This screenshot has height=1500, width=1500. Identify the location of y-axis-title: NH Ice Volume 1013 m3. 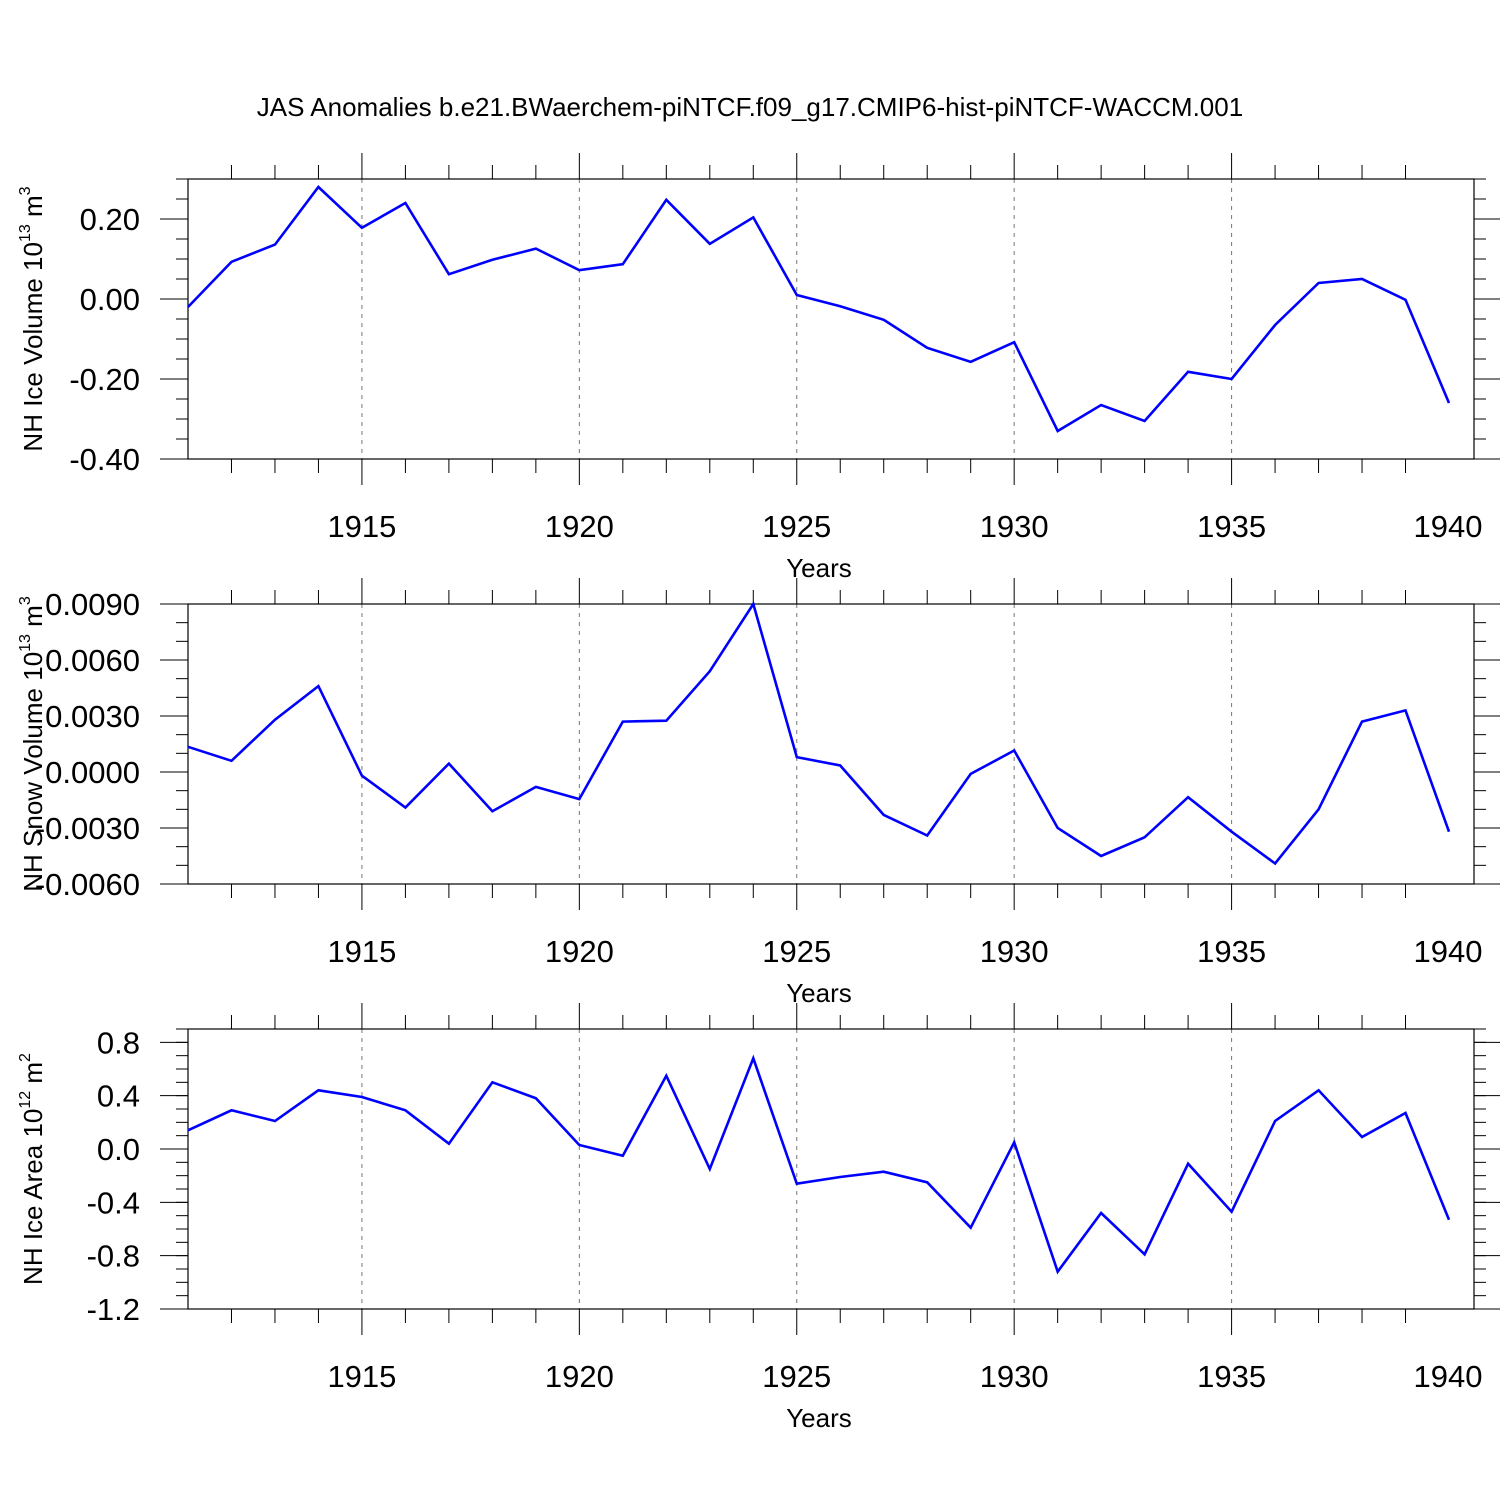
(32, 318).